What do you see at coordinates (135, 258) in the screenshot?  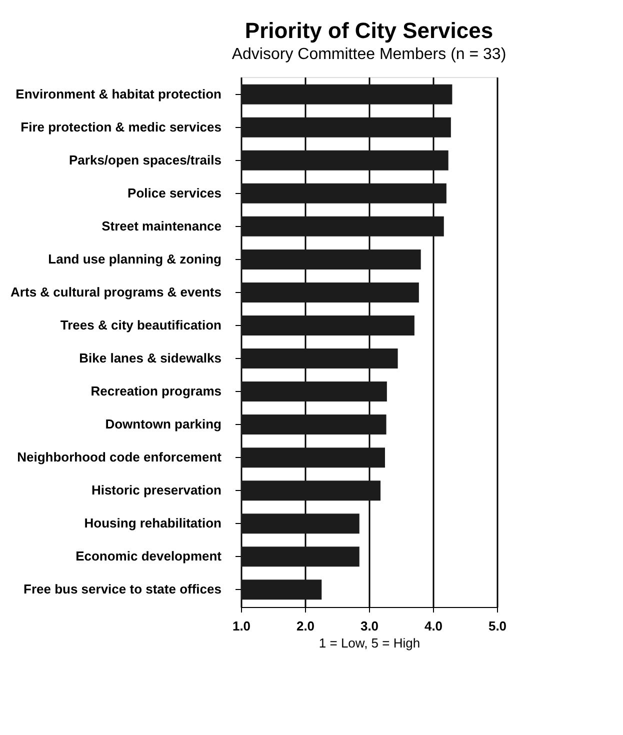 I see `y-tick-label: Land use planning & zoning` at bounding box center [135, 258].